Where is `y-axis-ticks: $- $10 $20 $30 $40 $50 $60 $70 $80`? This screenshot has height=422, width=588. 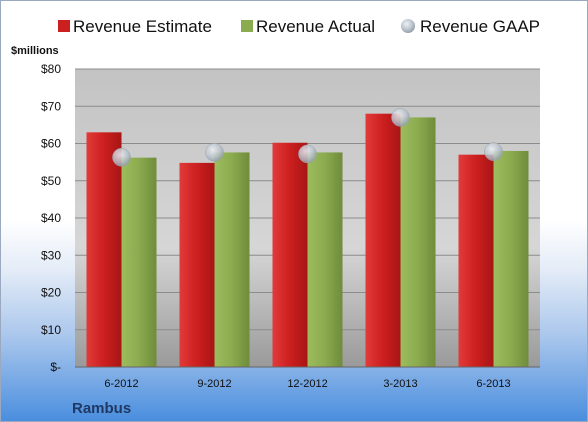
y-axis-ticks: $- $10 $20 $30 $40 $50 $60 $70 $80 is located at coordinates (51, 218).